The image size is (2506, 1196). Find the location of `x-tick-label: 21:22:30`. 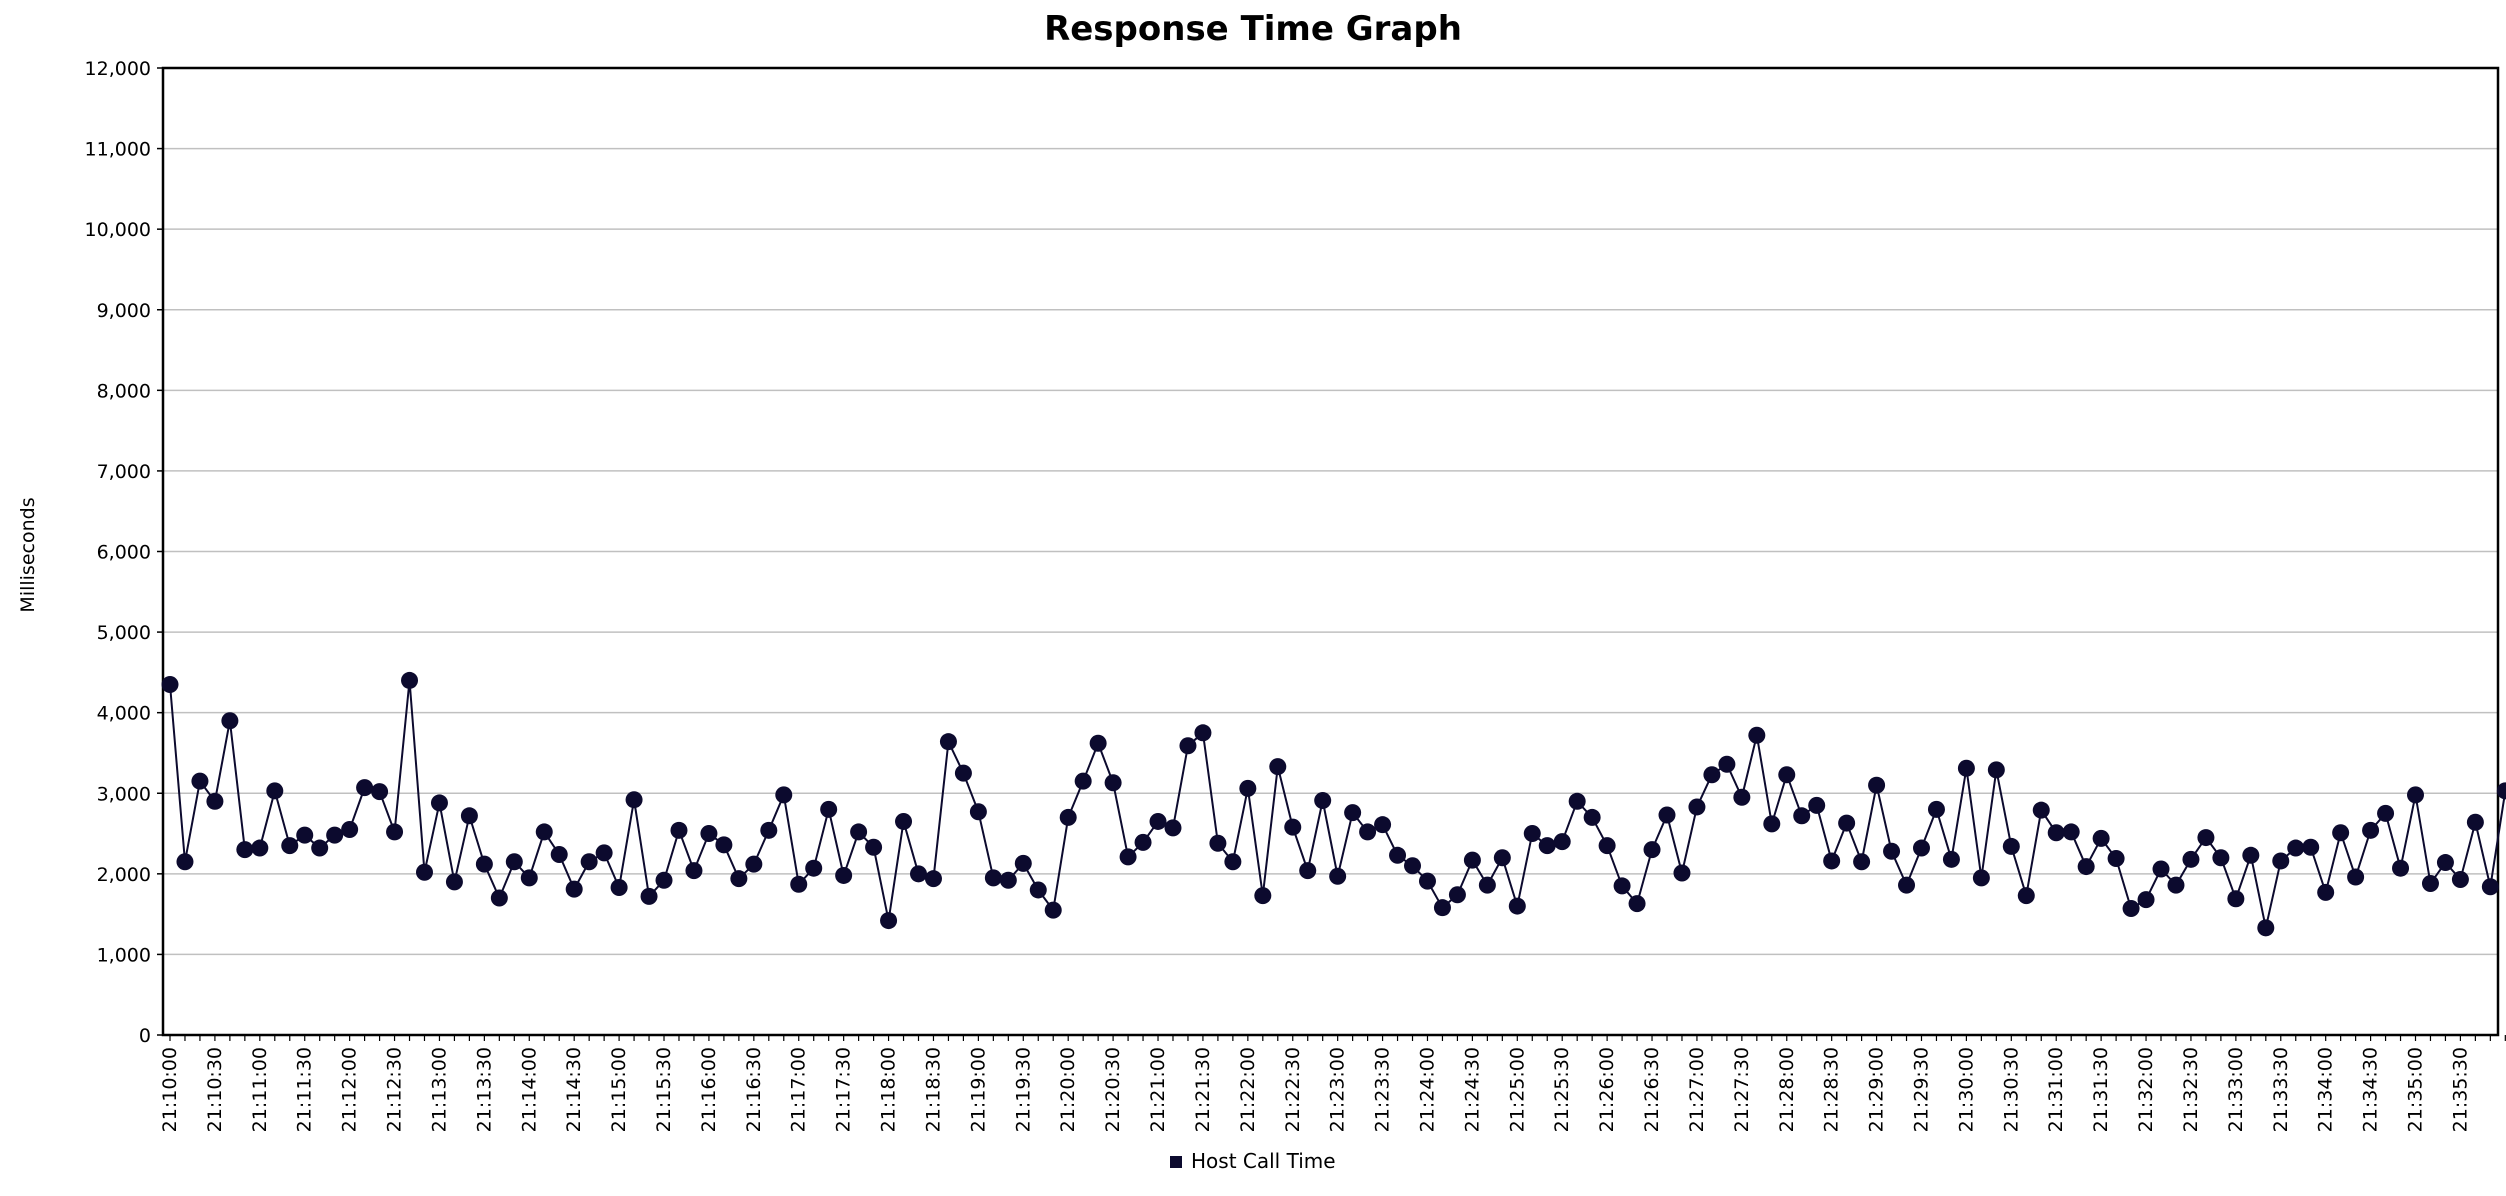

x-tick-label: 21:22:30 is located at coordinates (1293, 1089).